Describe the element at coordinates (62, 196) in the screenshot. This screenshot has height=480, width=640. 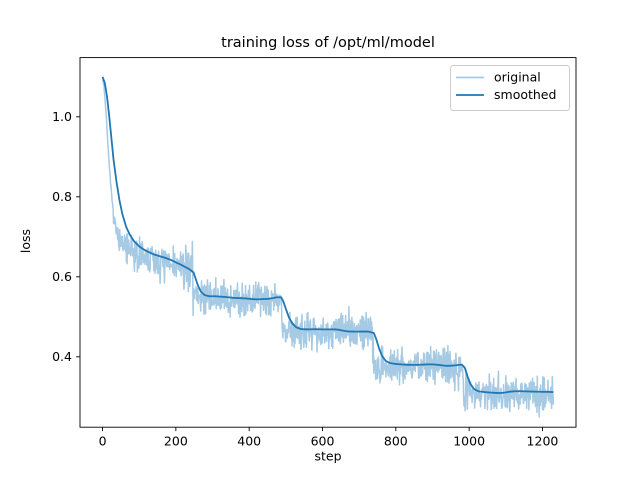
I see `y-tick-label-2: 0.8` at that location.